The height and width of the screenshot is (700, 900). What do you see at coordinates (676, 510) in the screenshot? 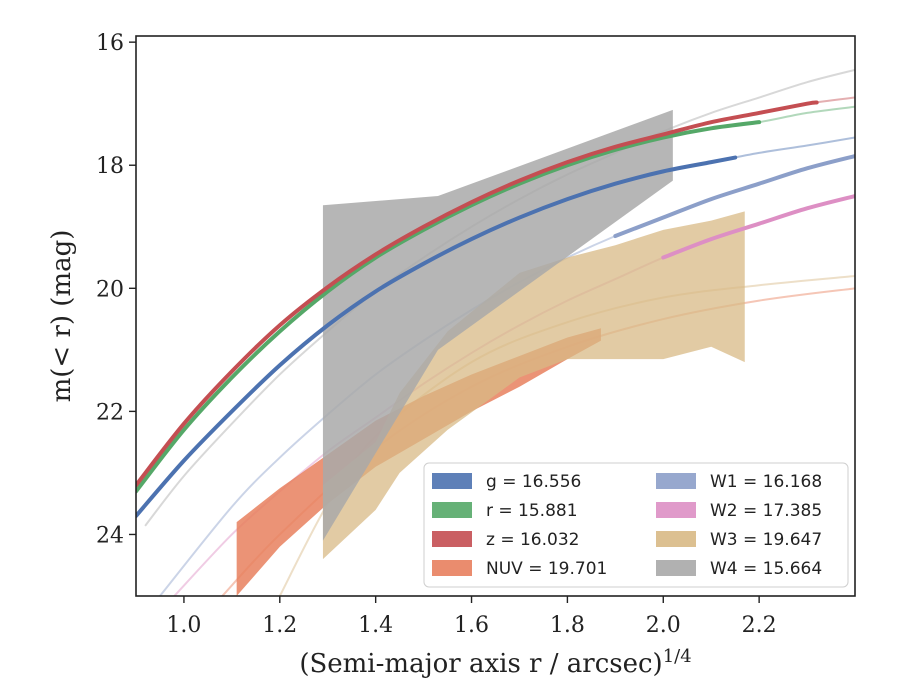
I see `legend-swatch-w2` at bounding box center [676, 510].